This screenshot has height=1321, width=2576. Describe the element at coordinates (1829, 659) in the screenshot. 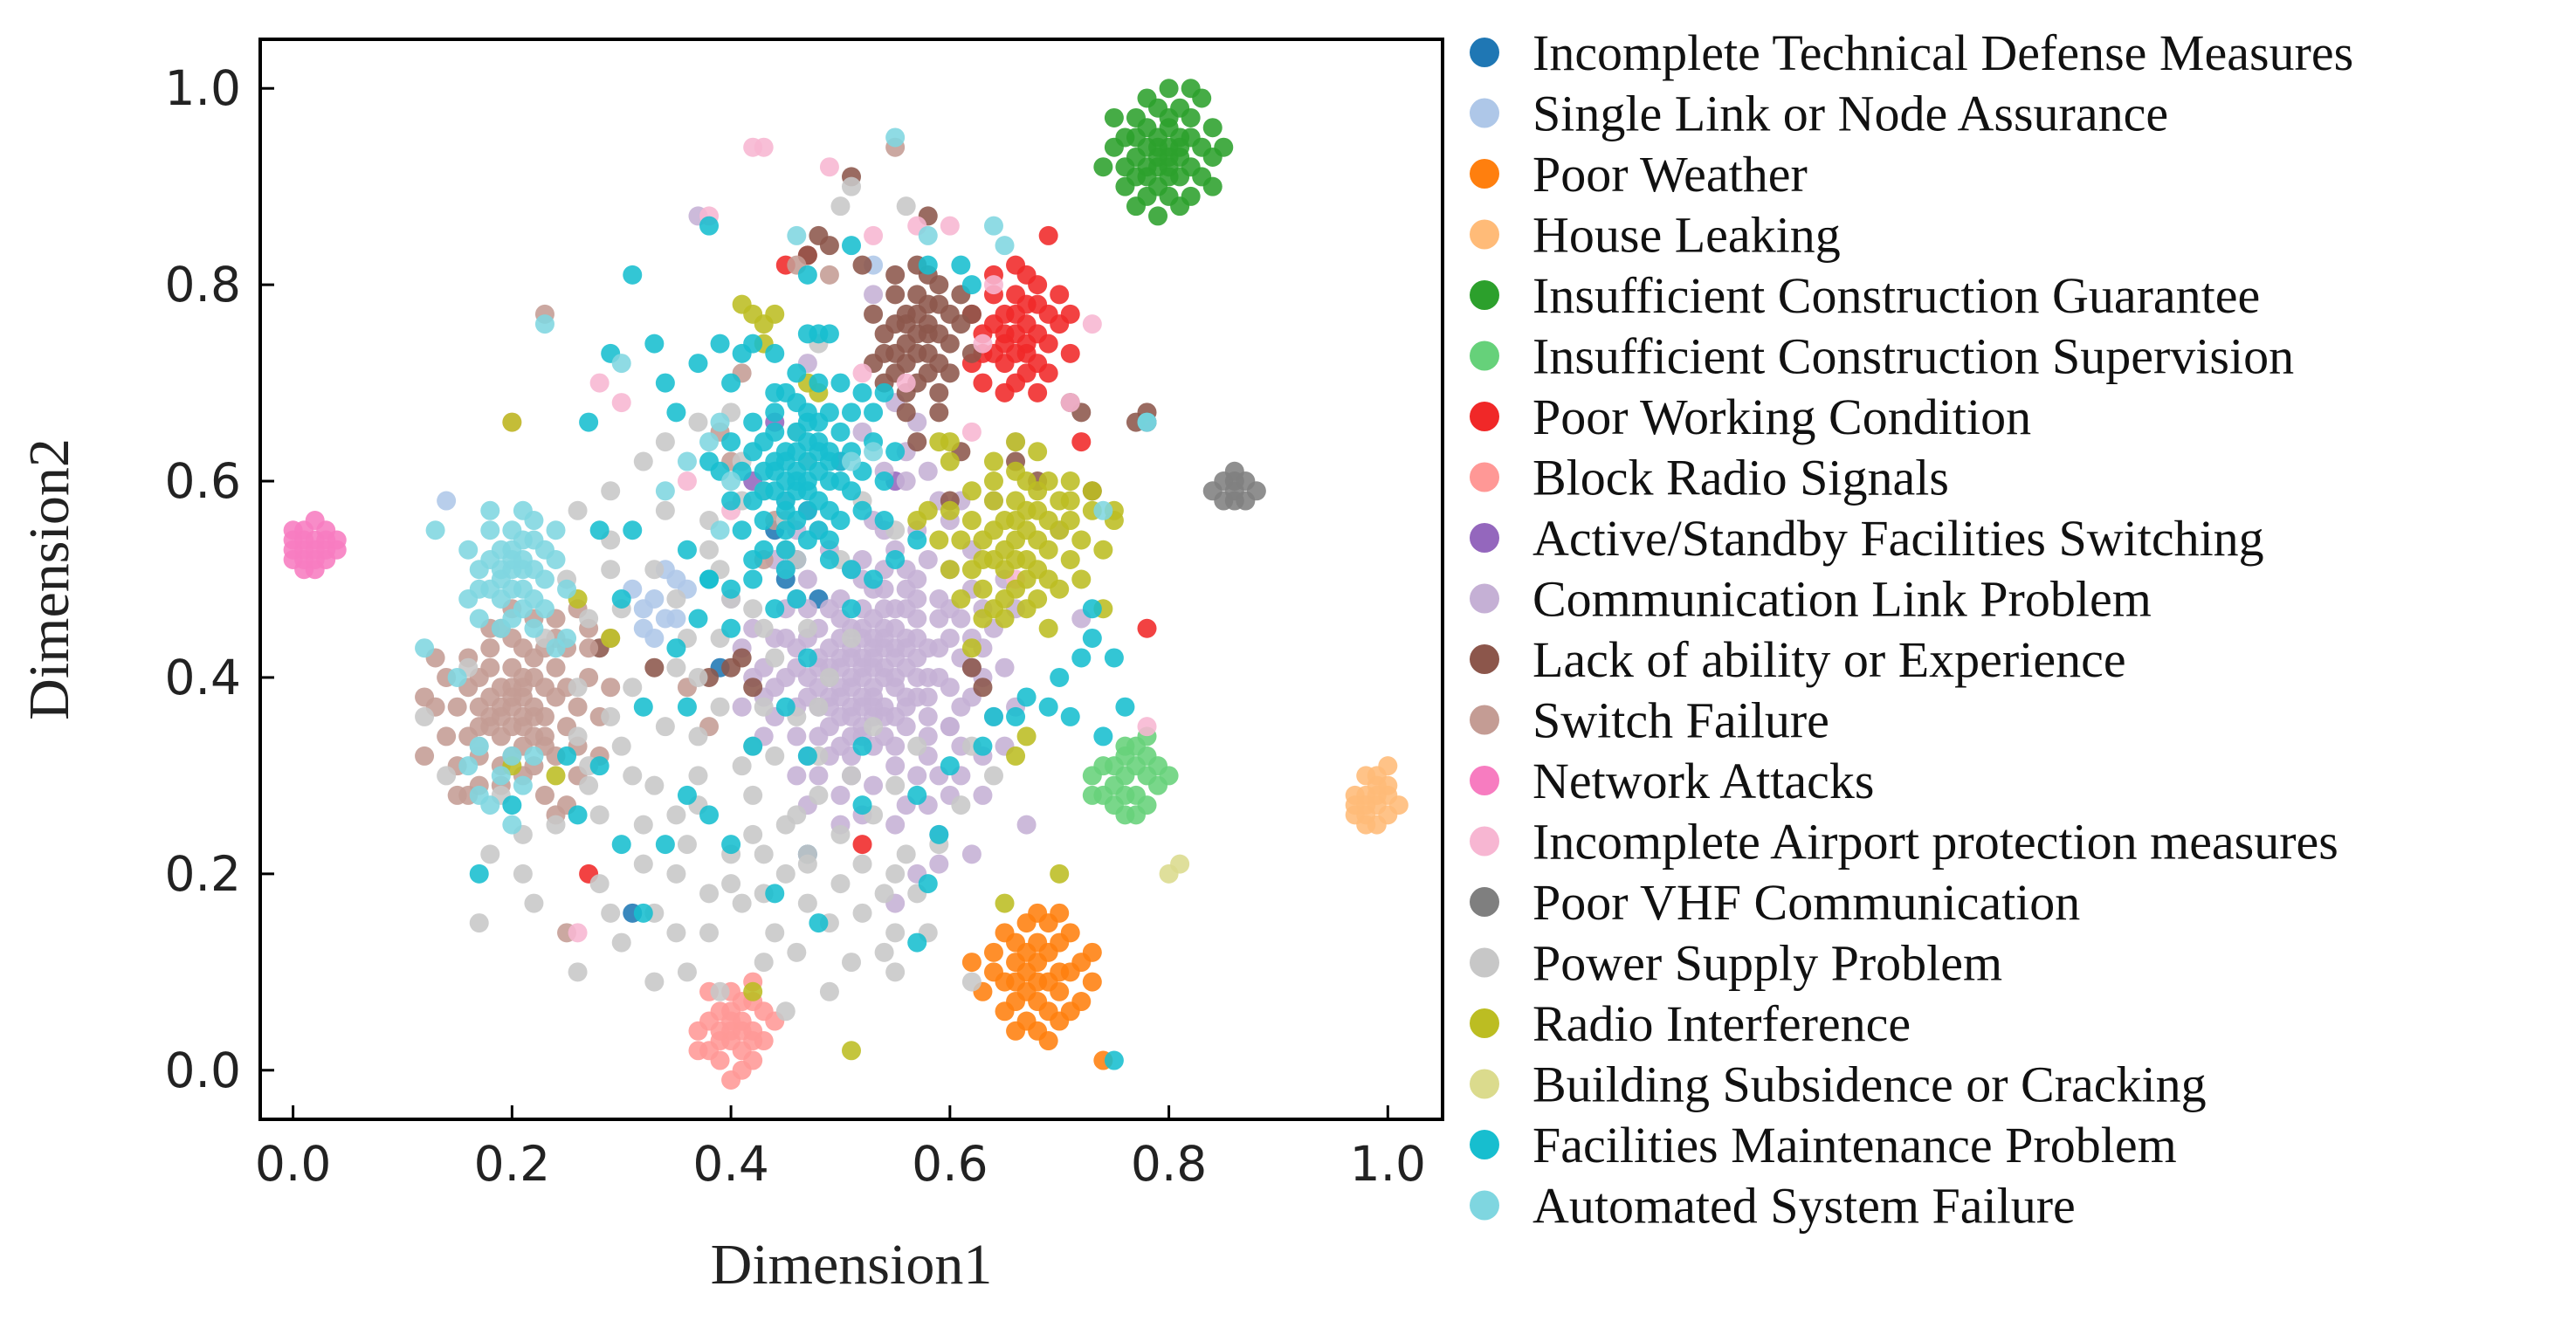

I see `legend-label: Lack of ability or Experience` at that location.